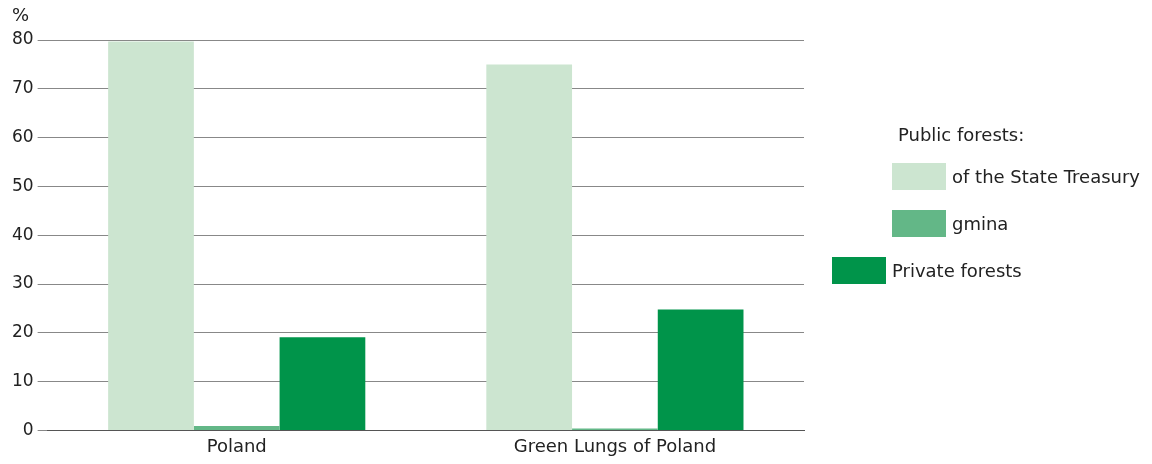  I want to click on legend-label: gmina, so click(980, 223).